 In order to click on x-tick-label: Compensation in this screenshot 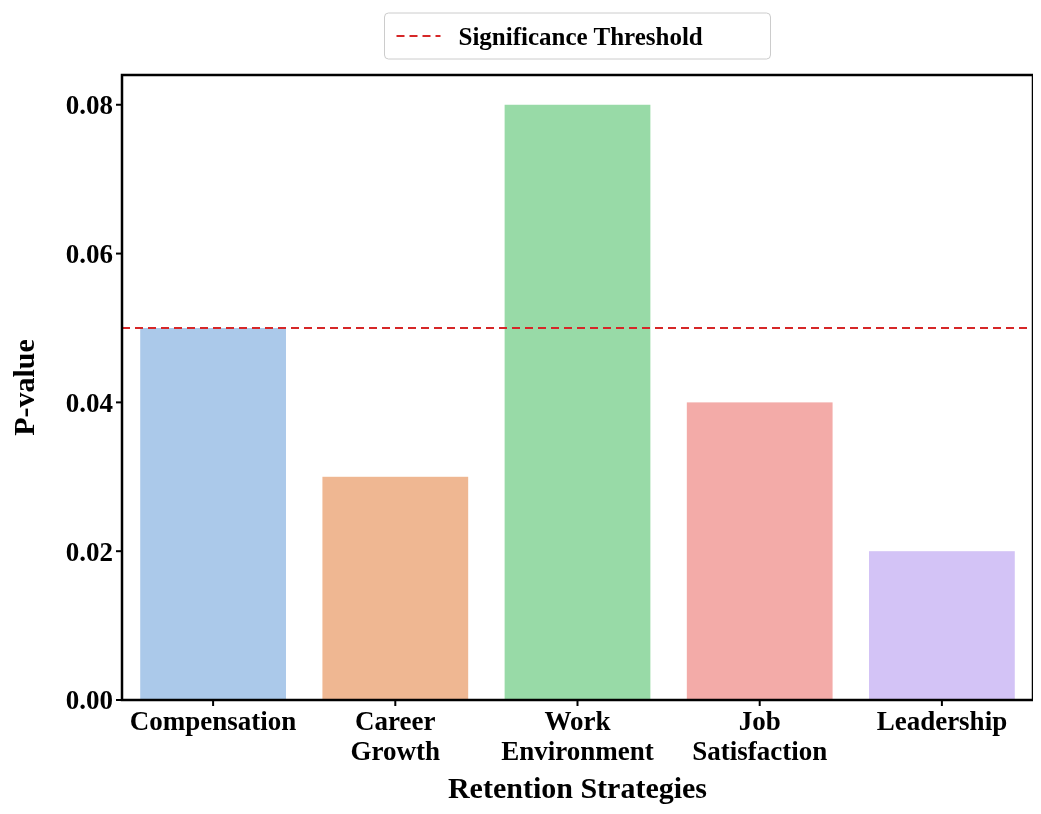, I will do `click(213, 721)`.